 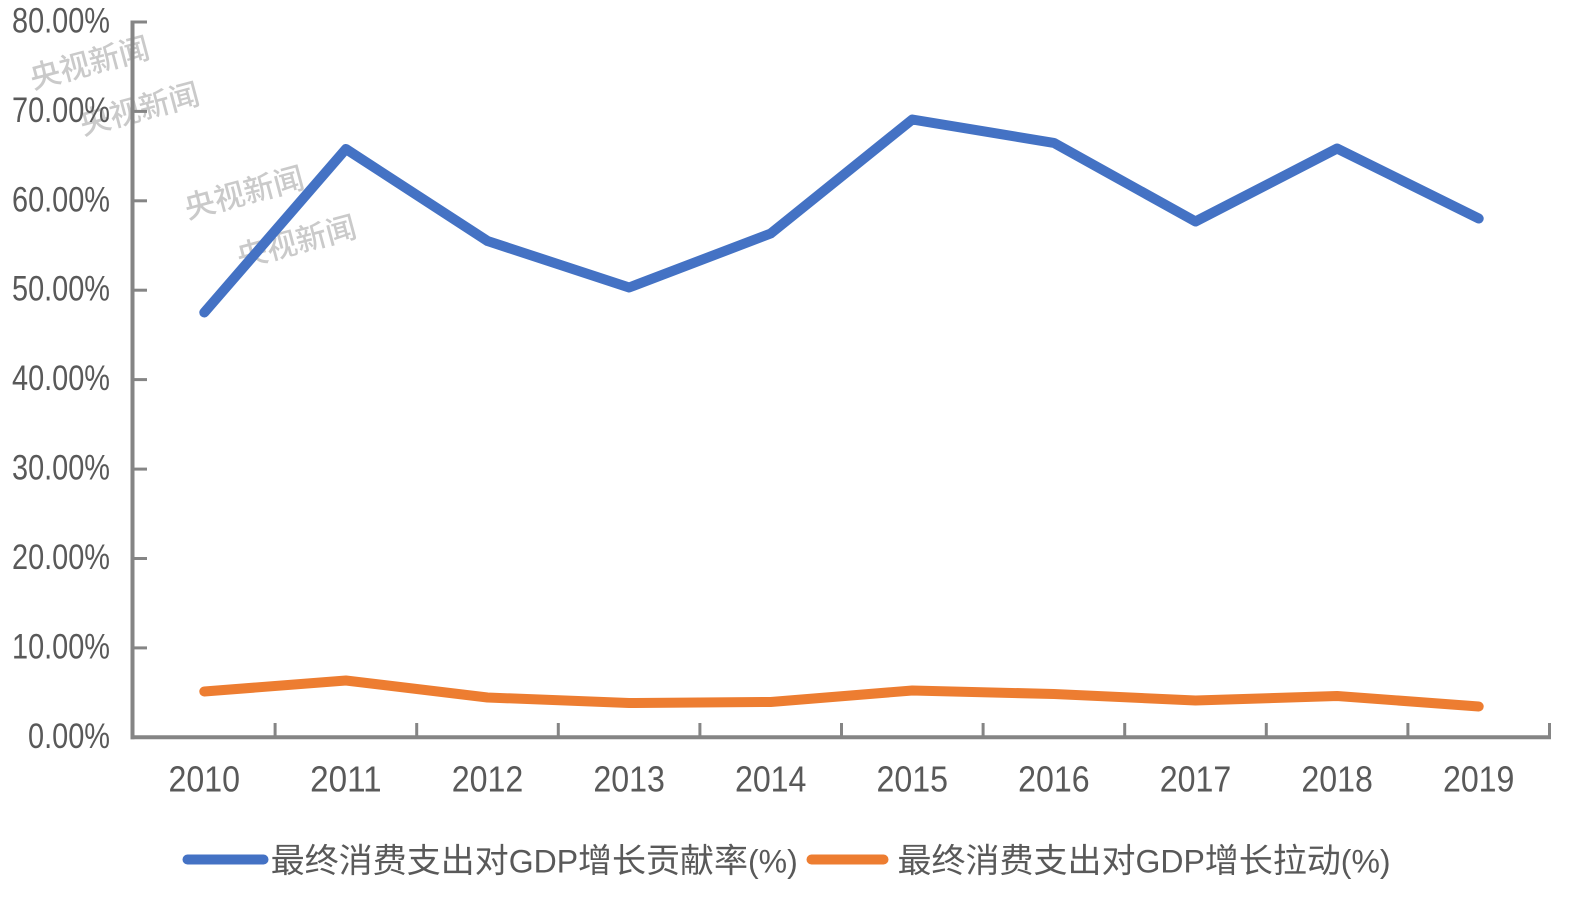 What do you see at coordinates (61, 110) in the screenshot?
I see `svg-text: 70.00%` at bounding box center [61, 110].